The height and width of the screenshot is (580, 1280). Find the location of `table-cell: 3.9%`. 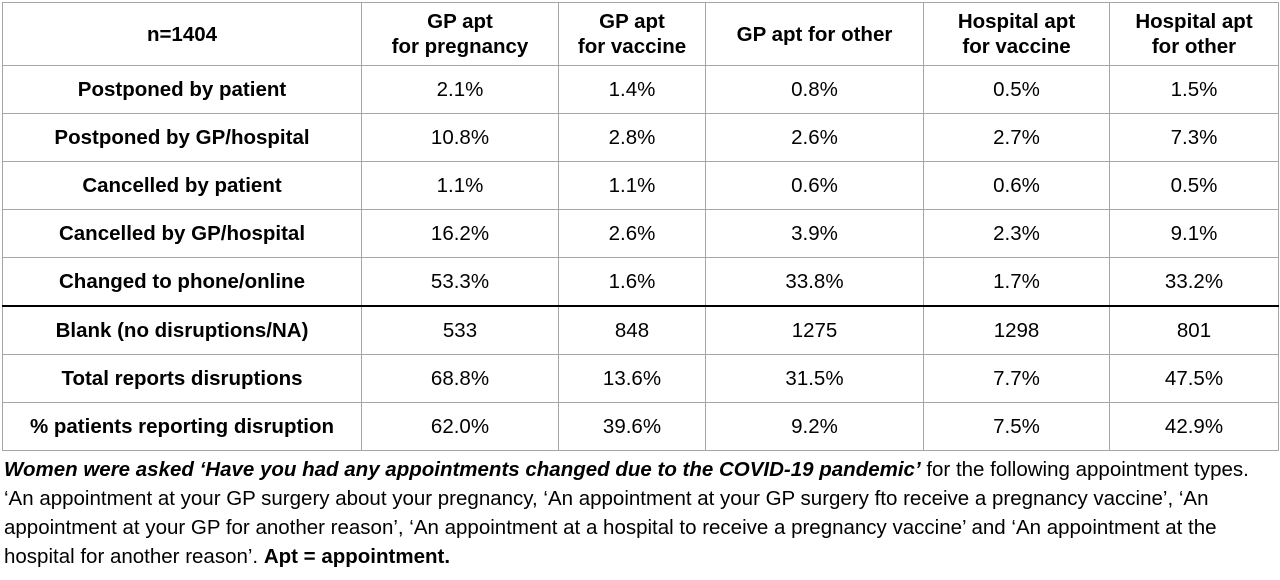

table-cell: 3.9% is located at coordinates (814, 233).